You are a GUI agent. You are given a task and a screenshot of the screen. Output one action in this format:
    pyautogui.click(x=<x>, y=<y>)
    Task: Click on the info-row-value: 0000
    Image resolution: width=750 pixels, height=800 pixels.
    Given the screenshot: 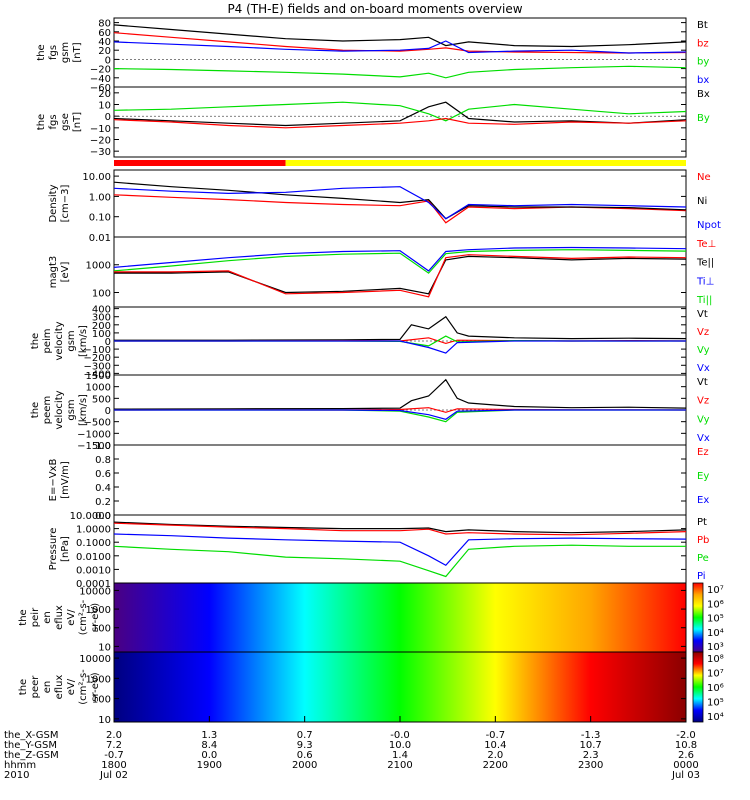 What is the action you would take?
    pyautogui.click(x=685, y=765)
    